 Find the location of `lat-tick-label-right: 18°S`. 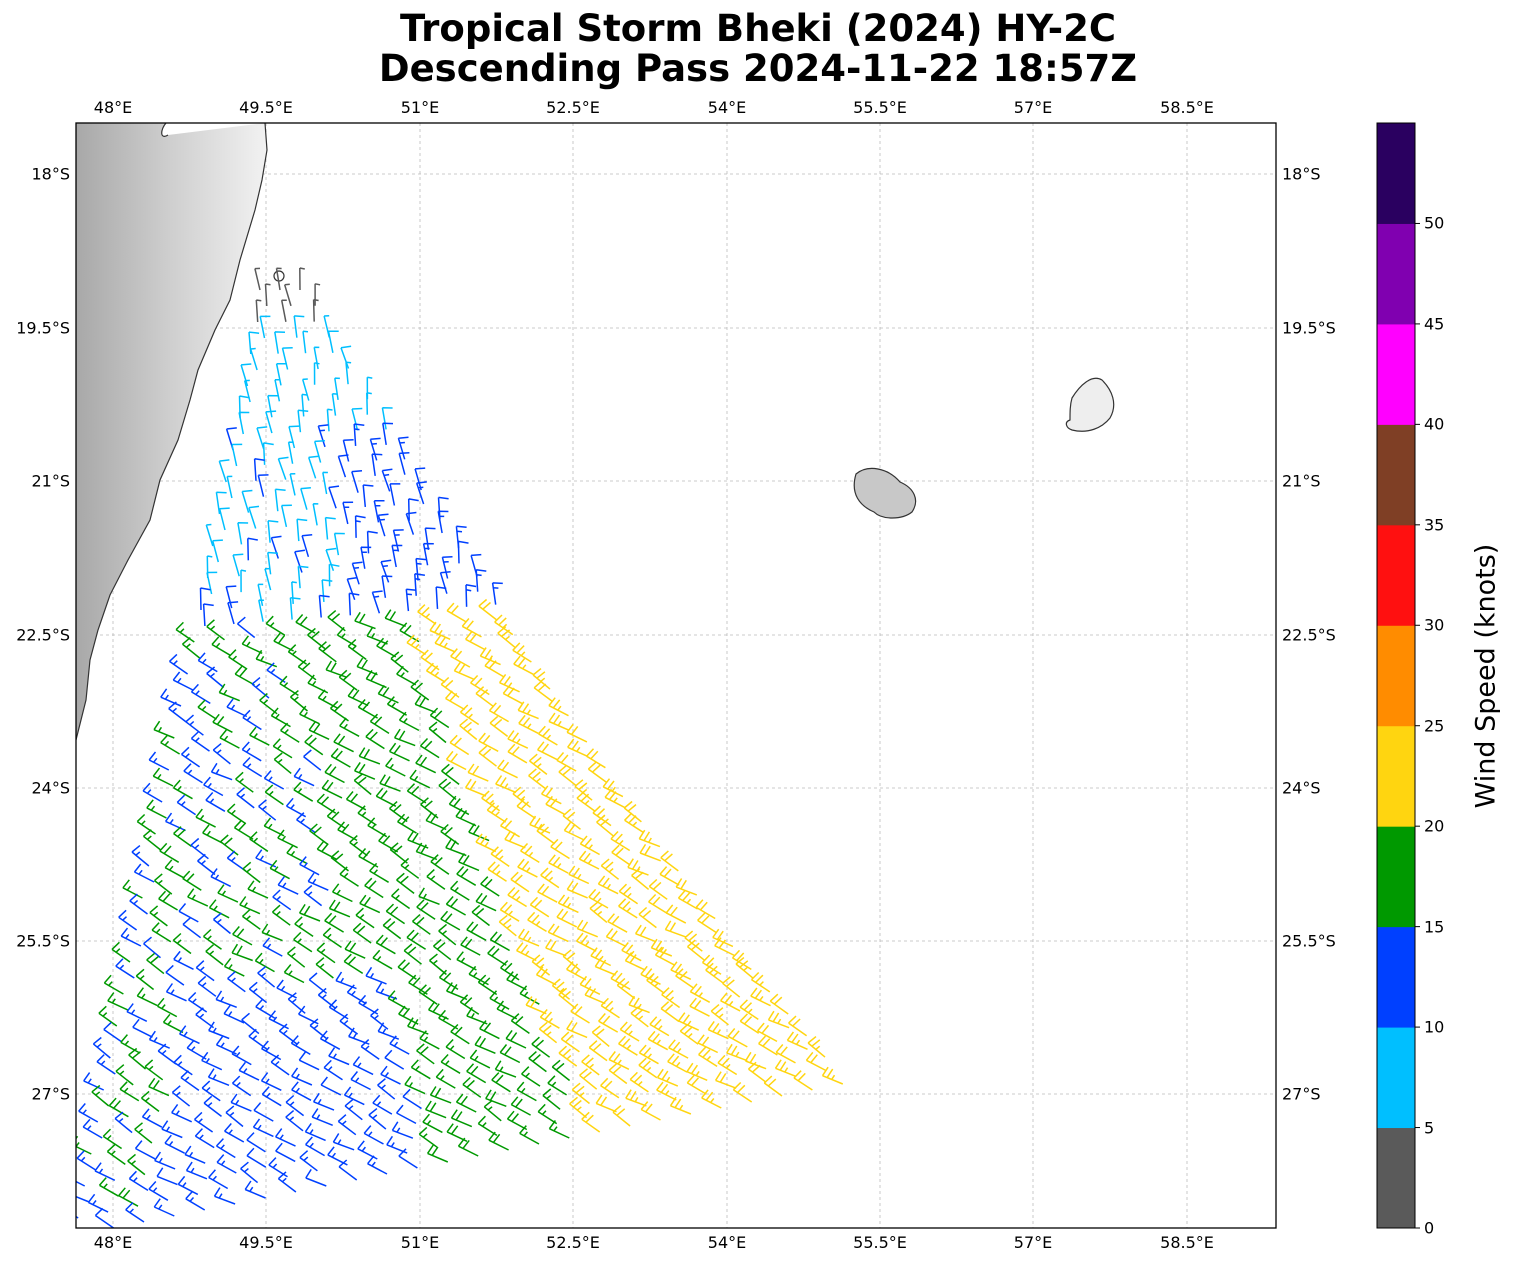

lat-tick-label-right: 18°S is located at coordinates (1301, 174).